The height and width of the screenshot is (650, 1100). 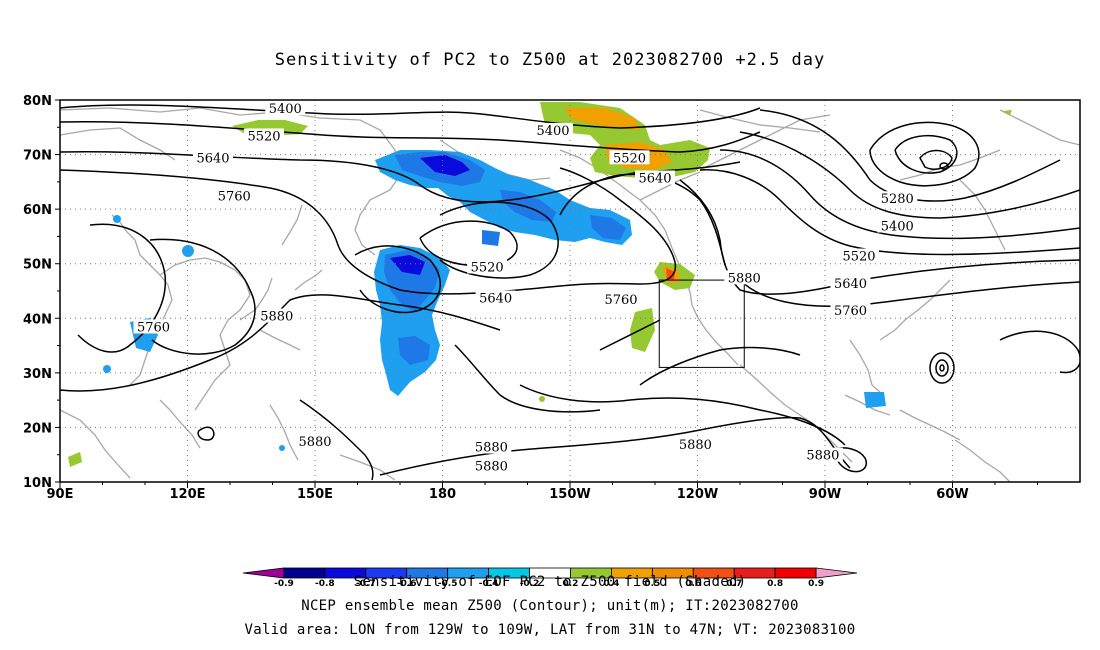 I want to click on contour-label: 5280, so click(x=897, y=199).